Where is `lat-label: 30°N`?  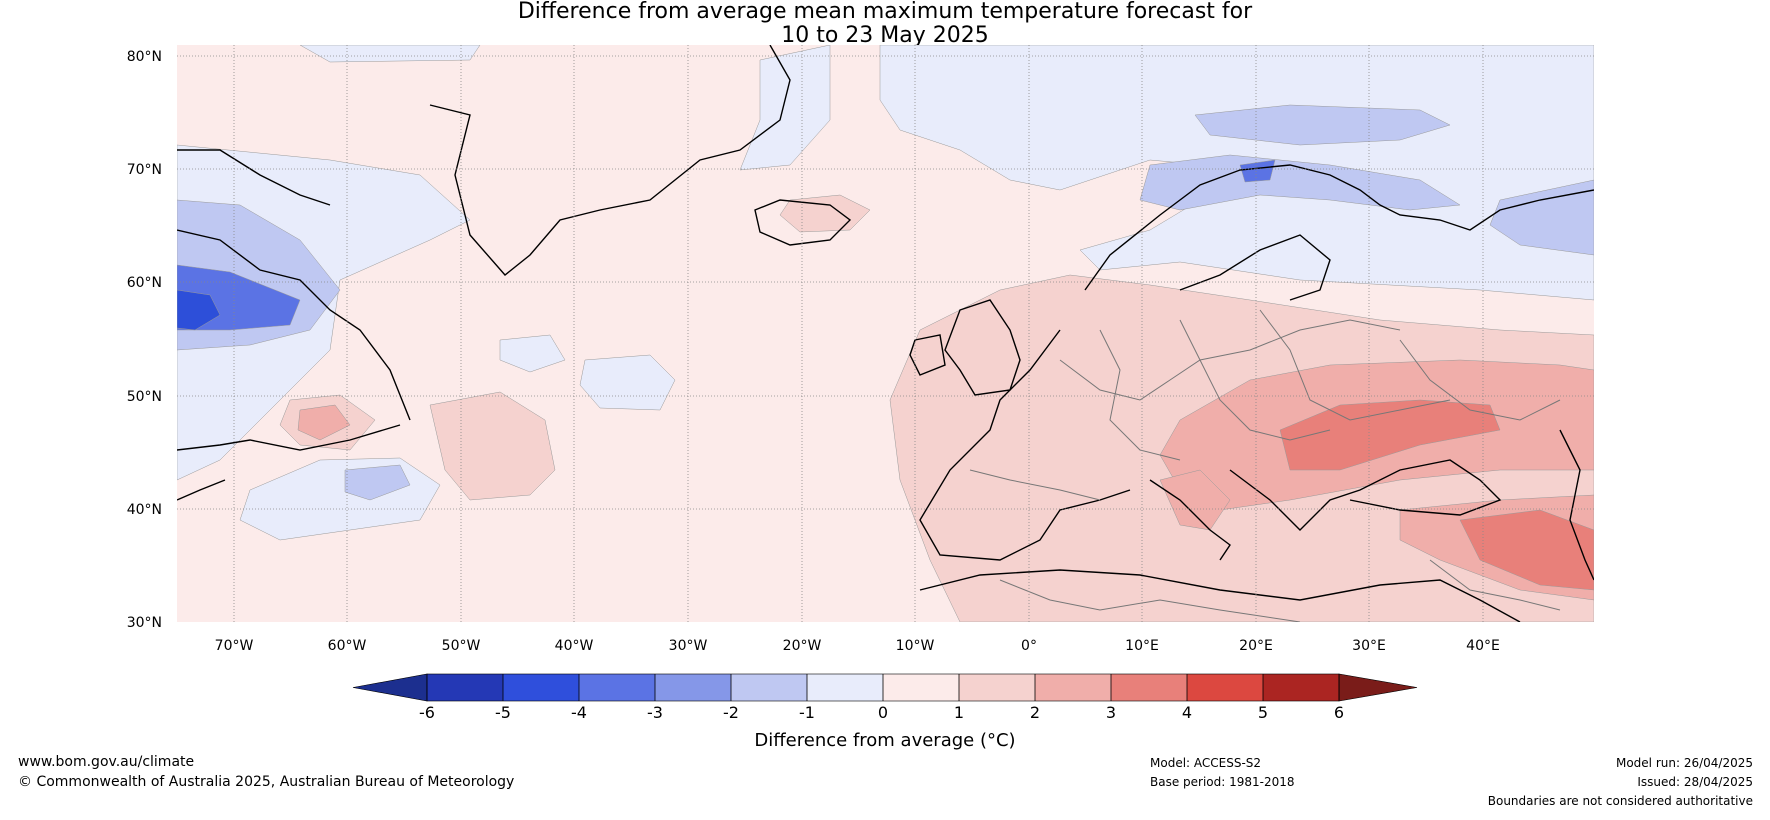 lat-label: 30°N is located at coordinates (144, 623).